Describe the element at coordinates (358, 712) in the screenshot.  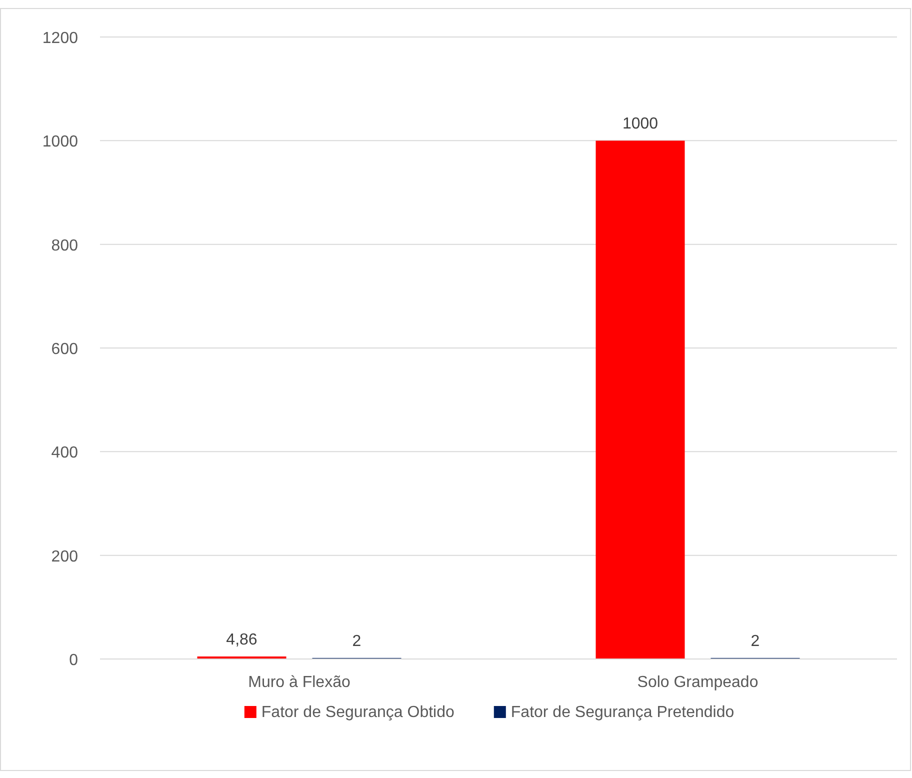
I see `legend-label: Fator de Segurança Obtido` at that location.